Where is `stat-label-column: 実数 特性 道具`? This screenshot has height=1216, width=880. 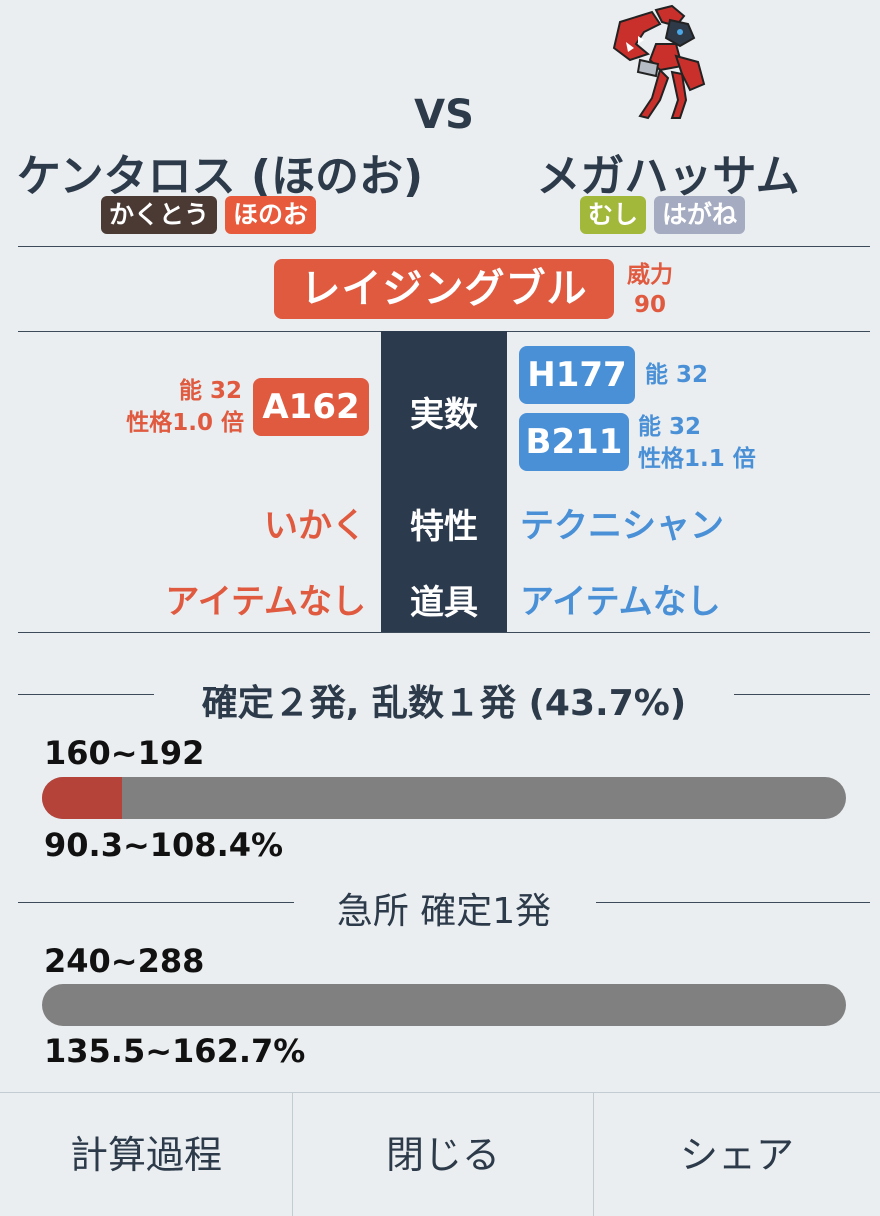
stat-label-column: 実数 特性 道具 is located at coordinates (444, 482).